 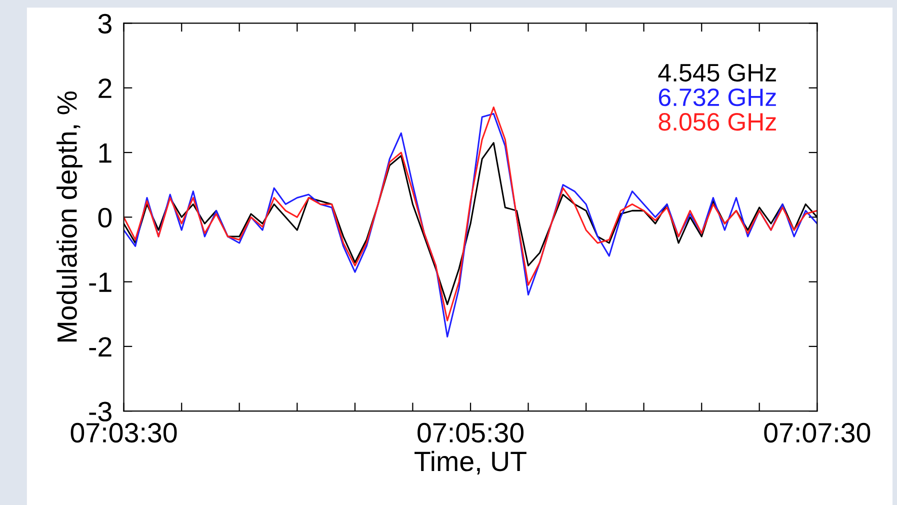 What do you see at coordinates (717, 73) in the screenshot?
I see `legend-label: 4.545 GHz` at bounding box center [717, 73].